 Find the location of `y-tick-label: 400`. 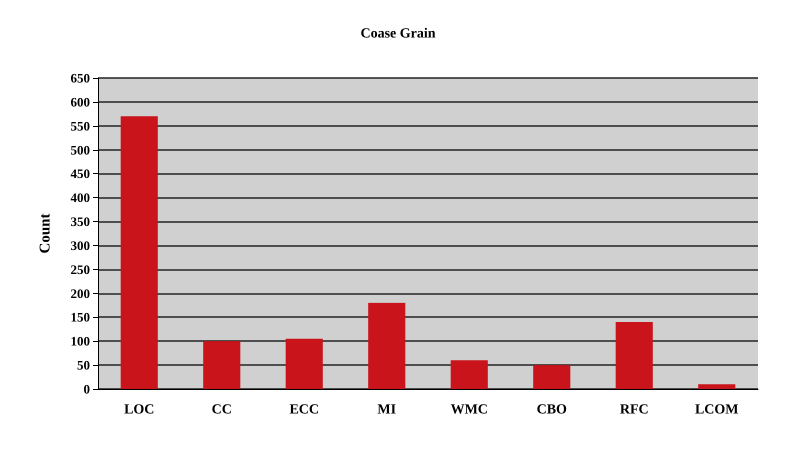

y-tick-label: 400 is located at coordinates (80, 198).